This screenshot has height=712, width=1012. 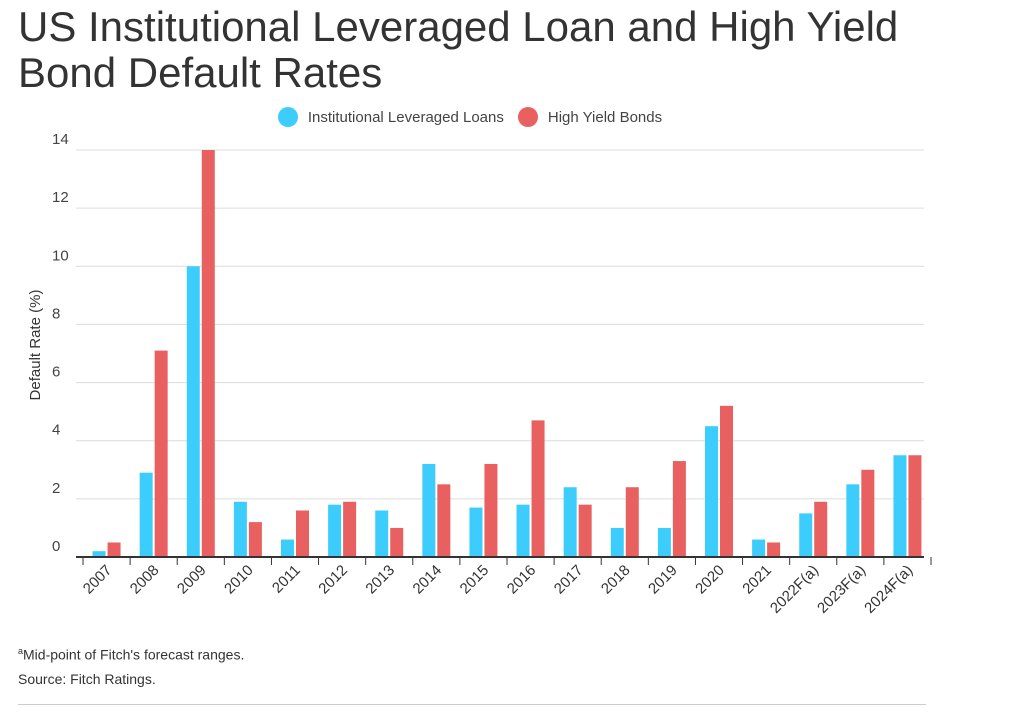 What do you see at coordinates (527, 117) in the screenshot?
I see `legend-swatch-bonds` at bounding box center [527, 117].